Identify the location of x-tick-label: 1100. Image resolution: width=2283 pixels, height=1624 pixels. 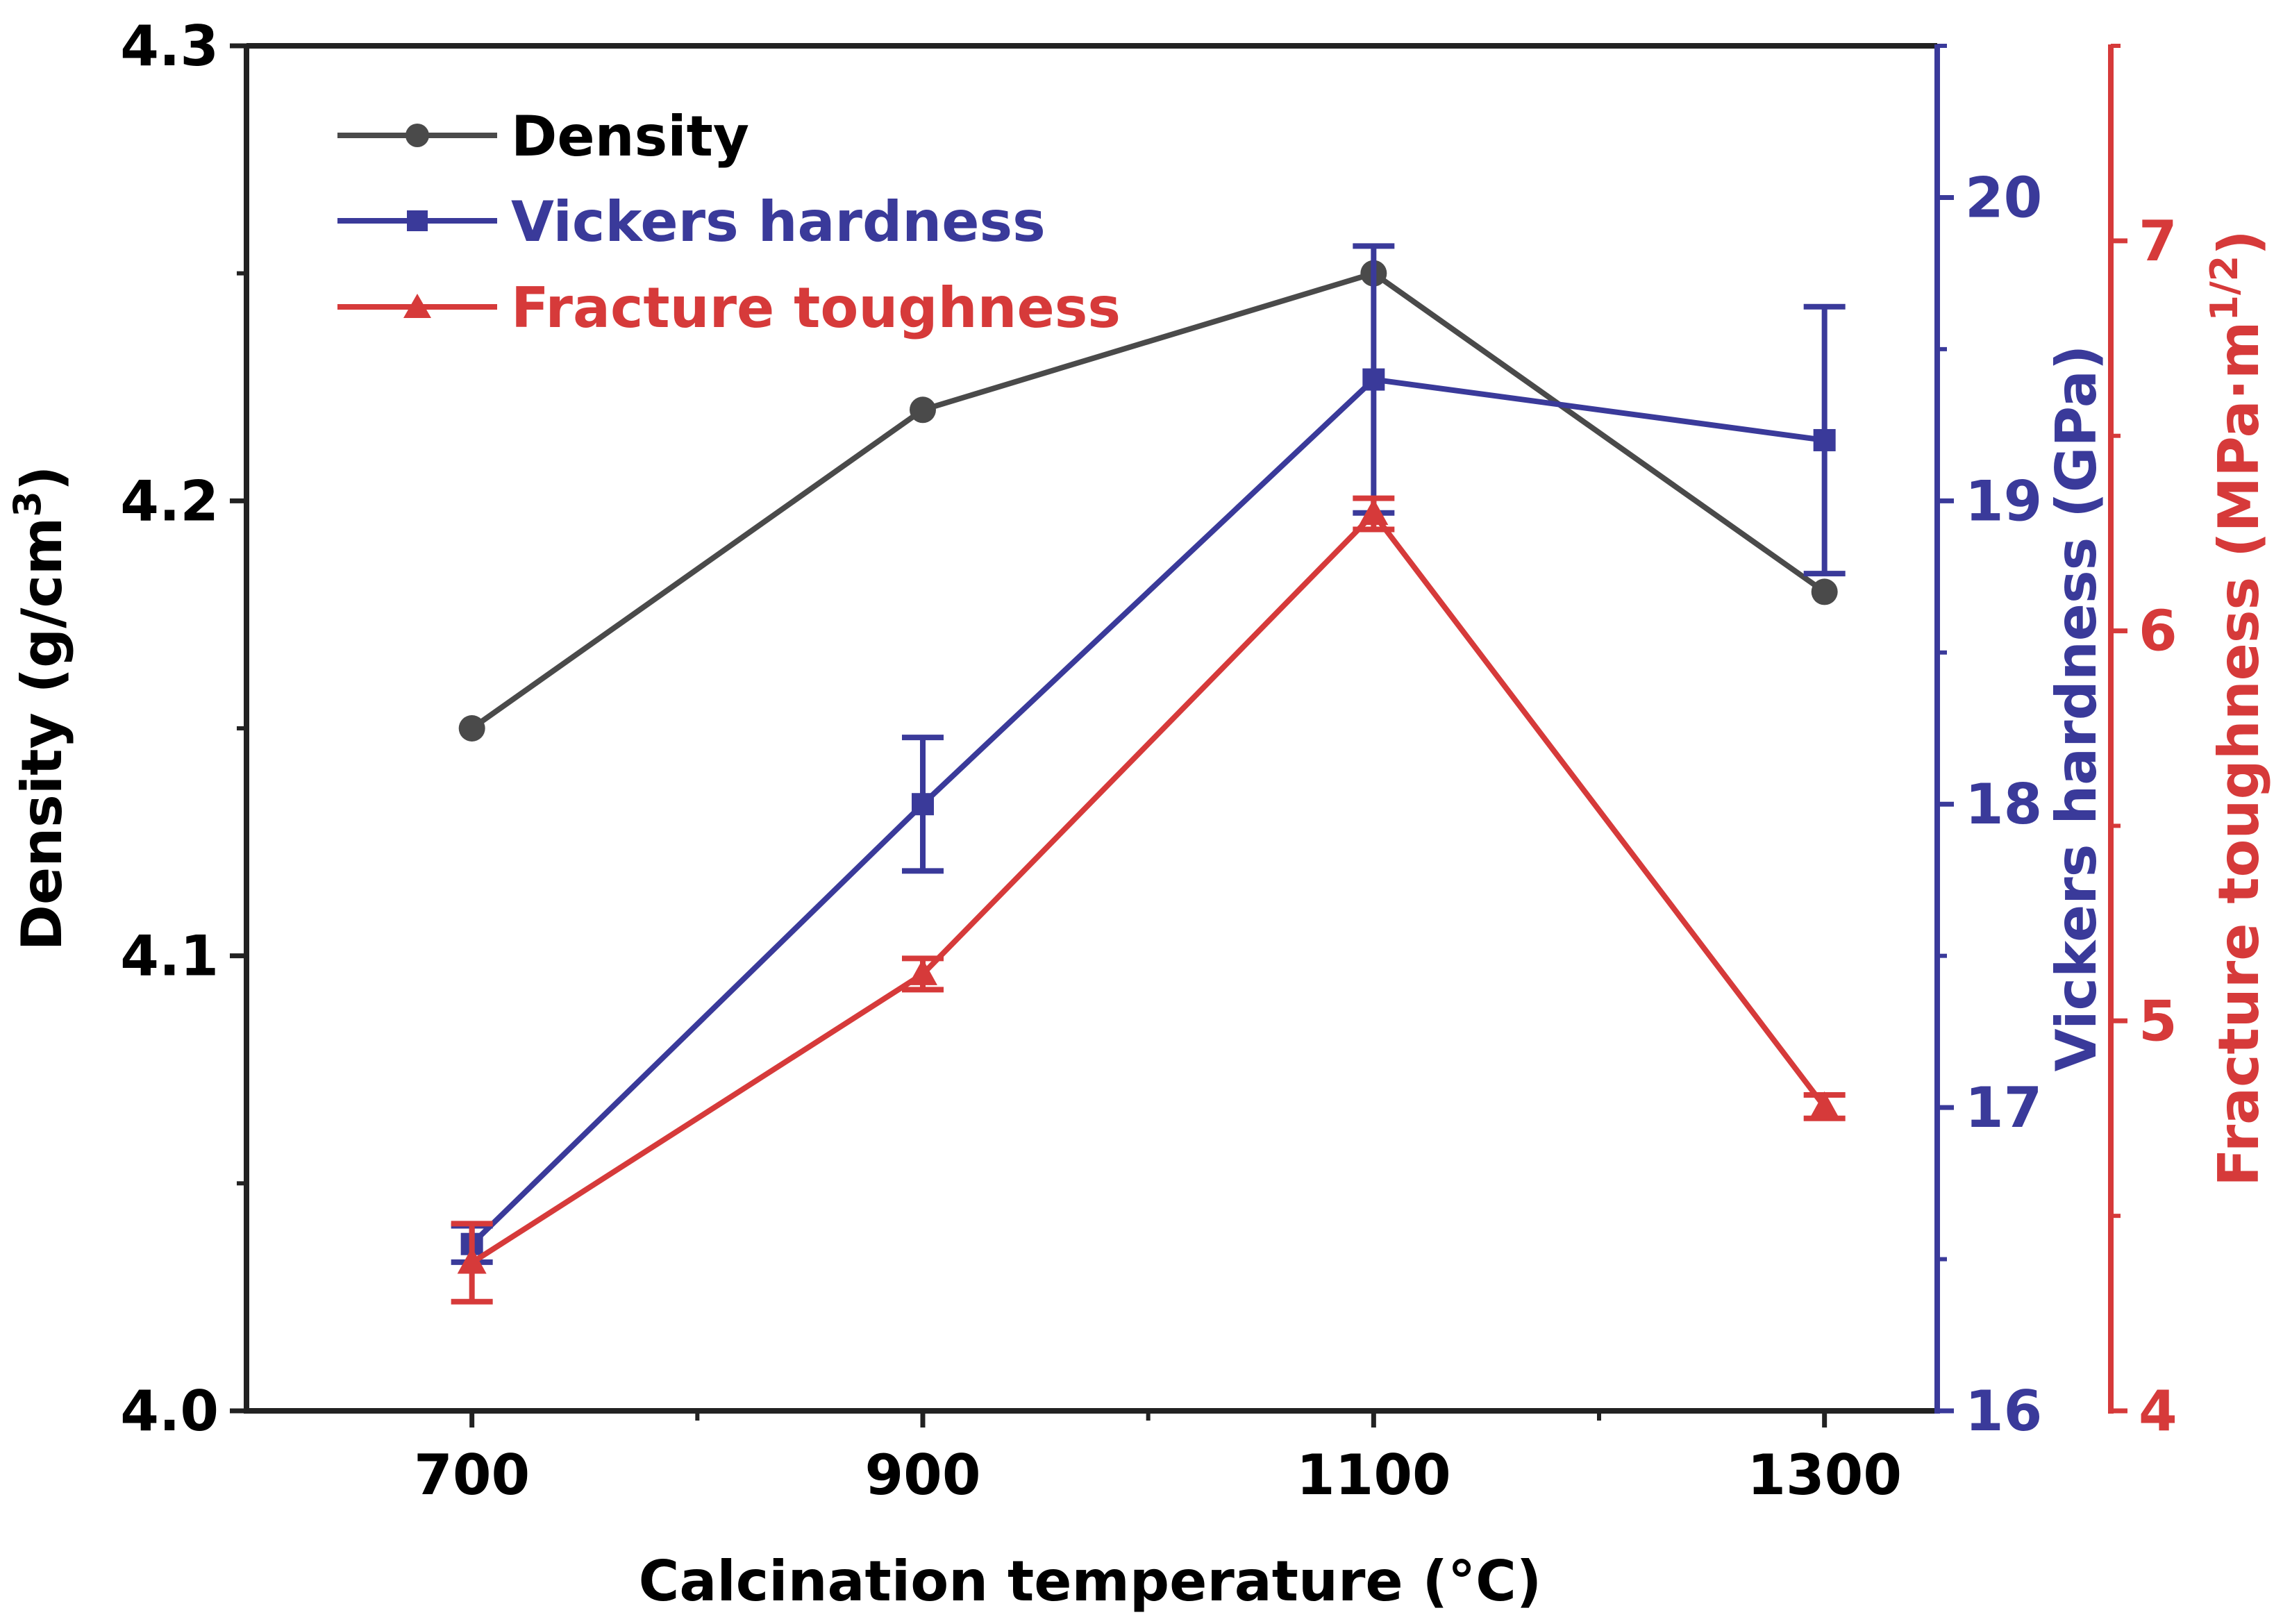
(1373, 1475).